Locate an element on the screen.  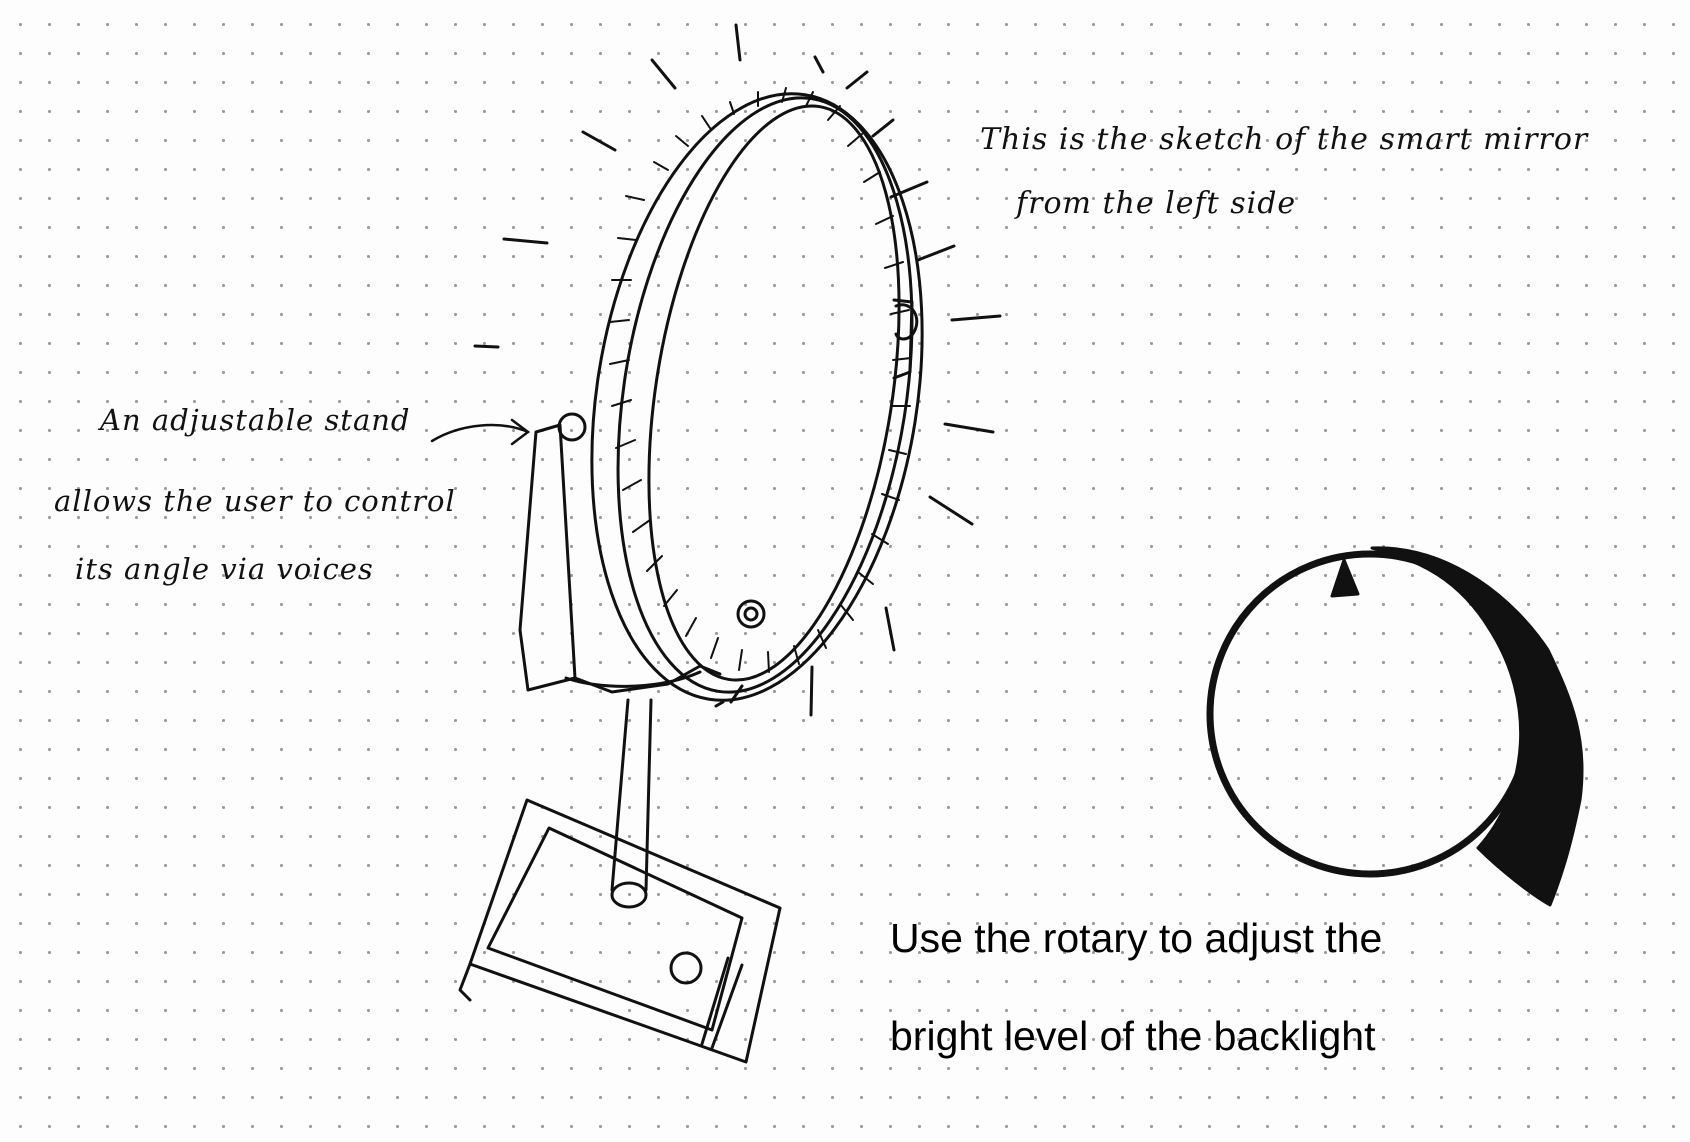
pointer-arrow is located at coordinates (480, 432).